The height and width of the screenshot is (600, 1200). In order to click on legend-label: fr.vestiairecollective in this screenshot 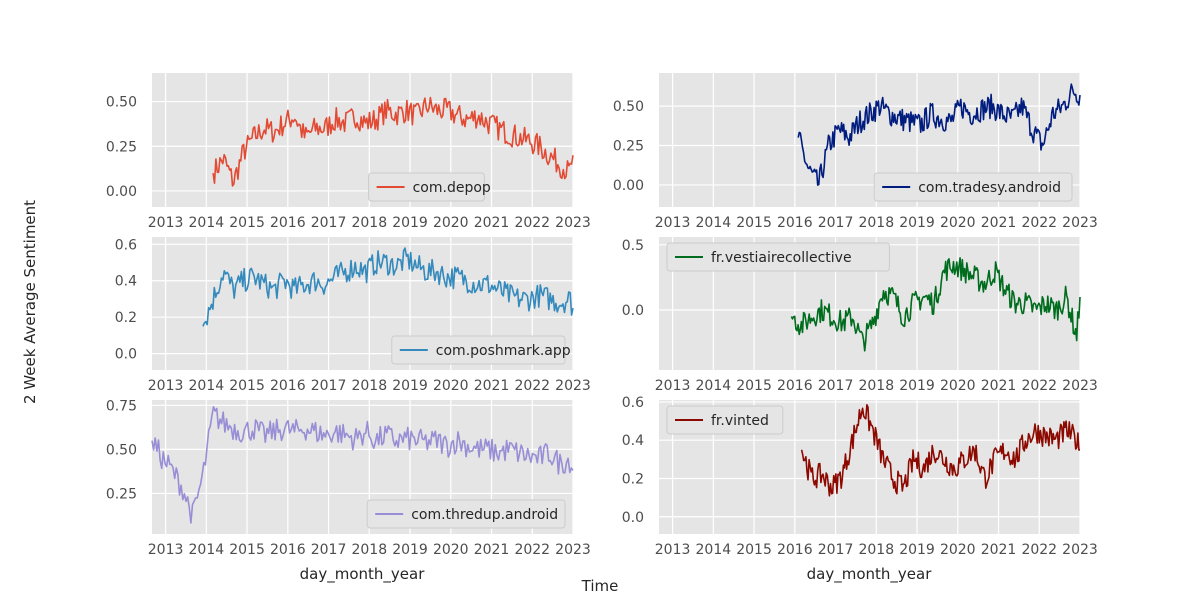, I will do `click(781, 258)`.